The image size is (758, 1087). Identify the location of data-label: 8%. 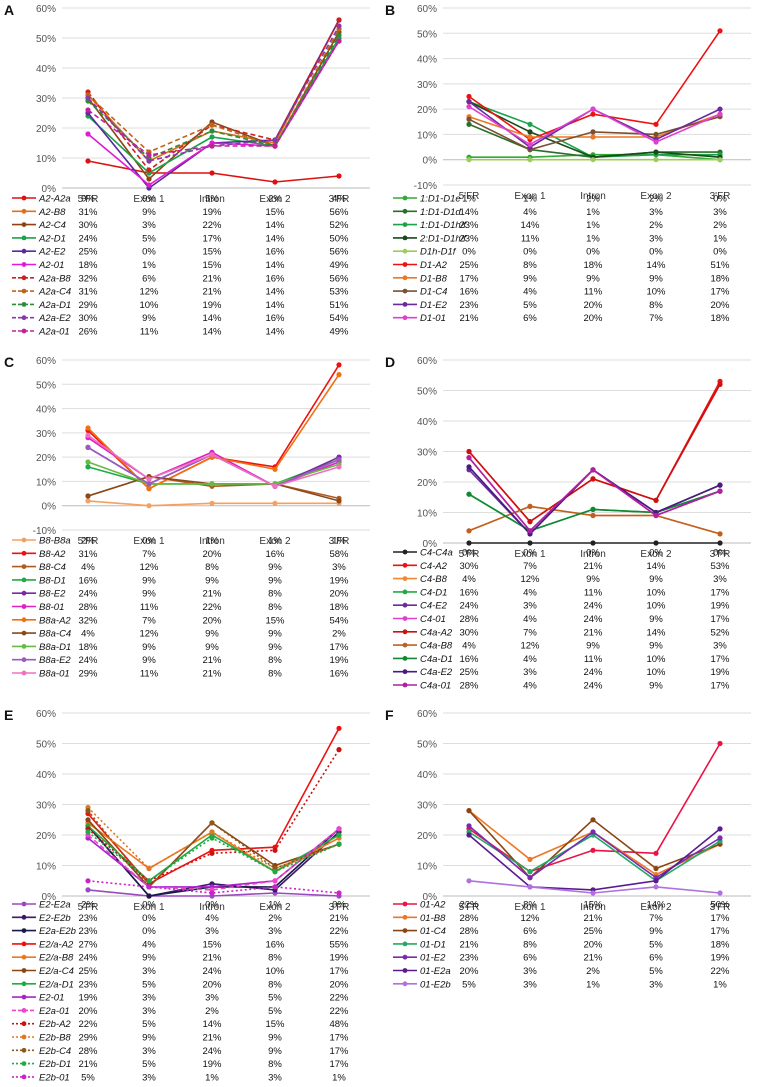
(275, 1064).